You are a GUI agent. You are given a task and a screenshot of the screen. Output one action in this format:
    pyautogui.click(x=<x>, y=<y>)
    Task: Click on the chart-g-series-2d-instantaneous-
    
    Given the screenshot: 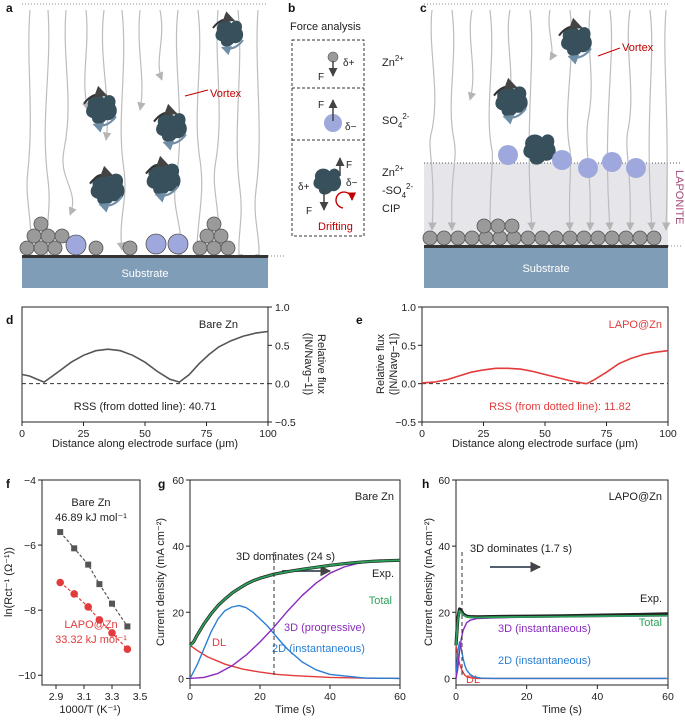 What is the action you would take?
    pyautogui.click(x=295, y=642)
    